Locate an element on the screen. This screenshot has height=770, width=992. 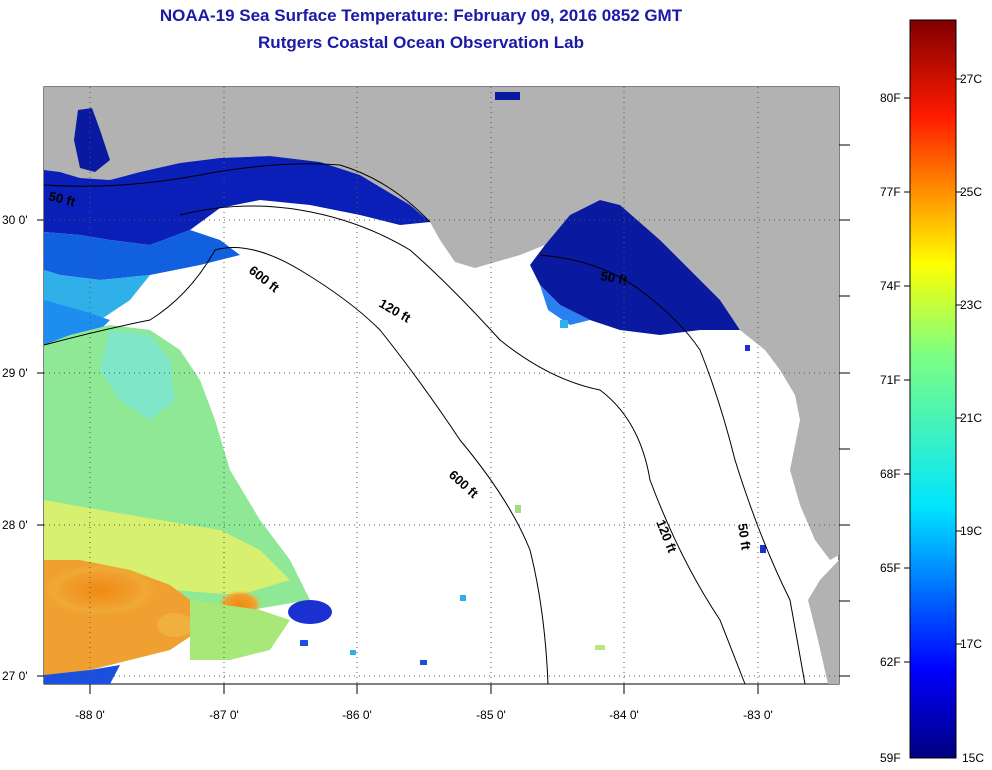
lon-label-85: -85 0' is located at coordinates (491, 715).